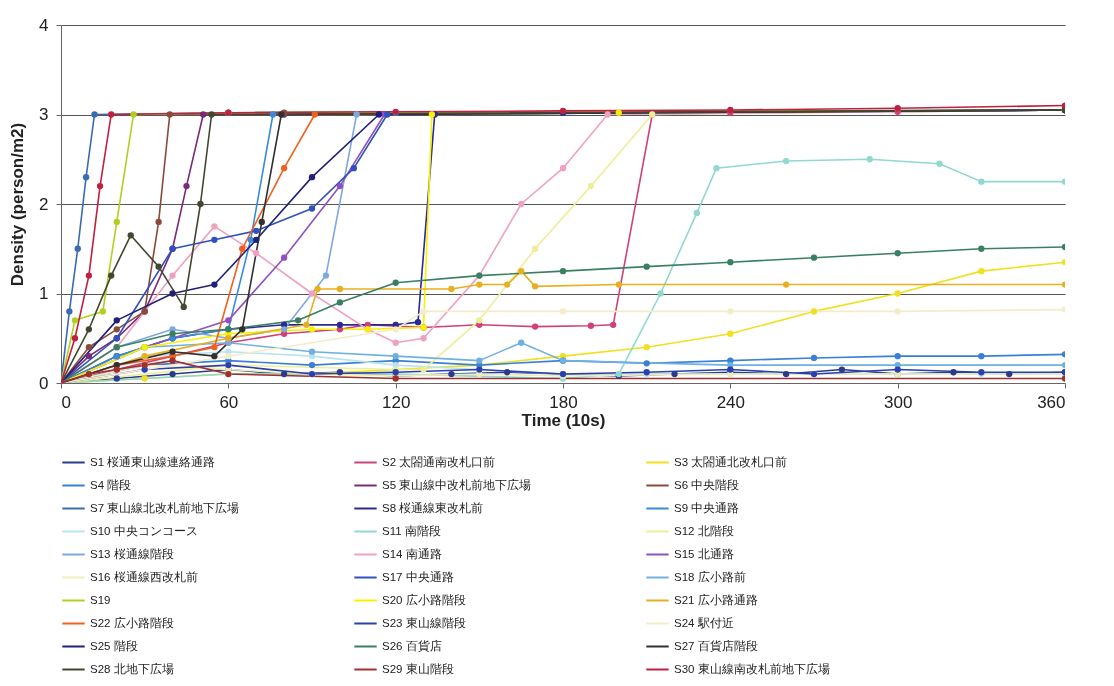 This screenshot has width=1114, height=686. Describe the element at coordinates (144, 576) in the screenshot. I see `legend-label: S16 桜通線西改札前` at that location.